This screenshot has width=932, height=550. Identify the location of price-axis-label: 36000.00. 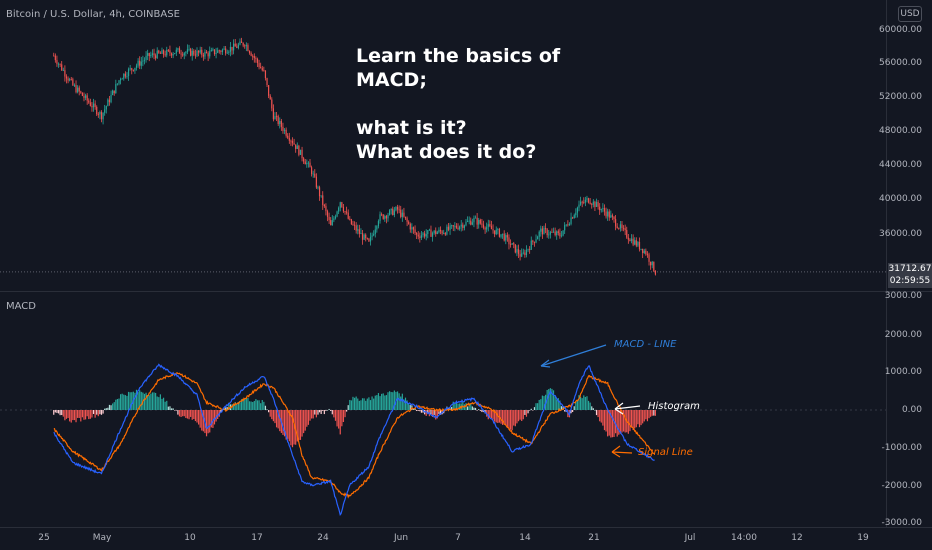
(900, 234).